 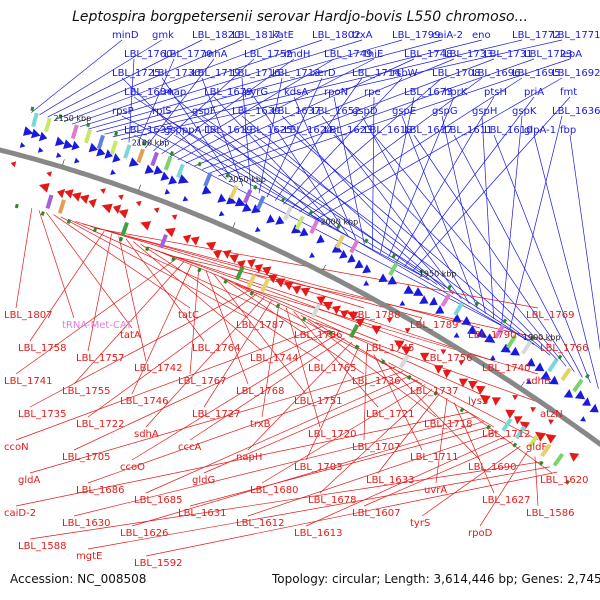 I want to click on forward-gene-label: rpsP, so click(x=123, y=111).